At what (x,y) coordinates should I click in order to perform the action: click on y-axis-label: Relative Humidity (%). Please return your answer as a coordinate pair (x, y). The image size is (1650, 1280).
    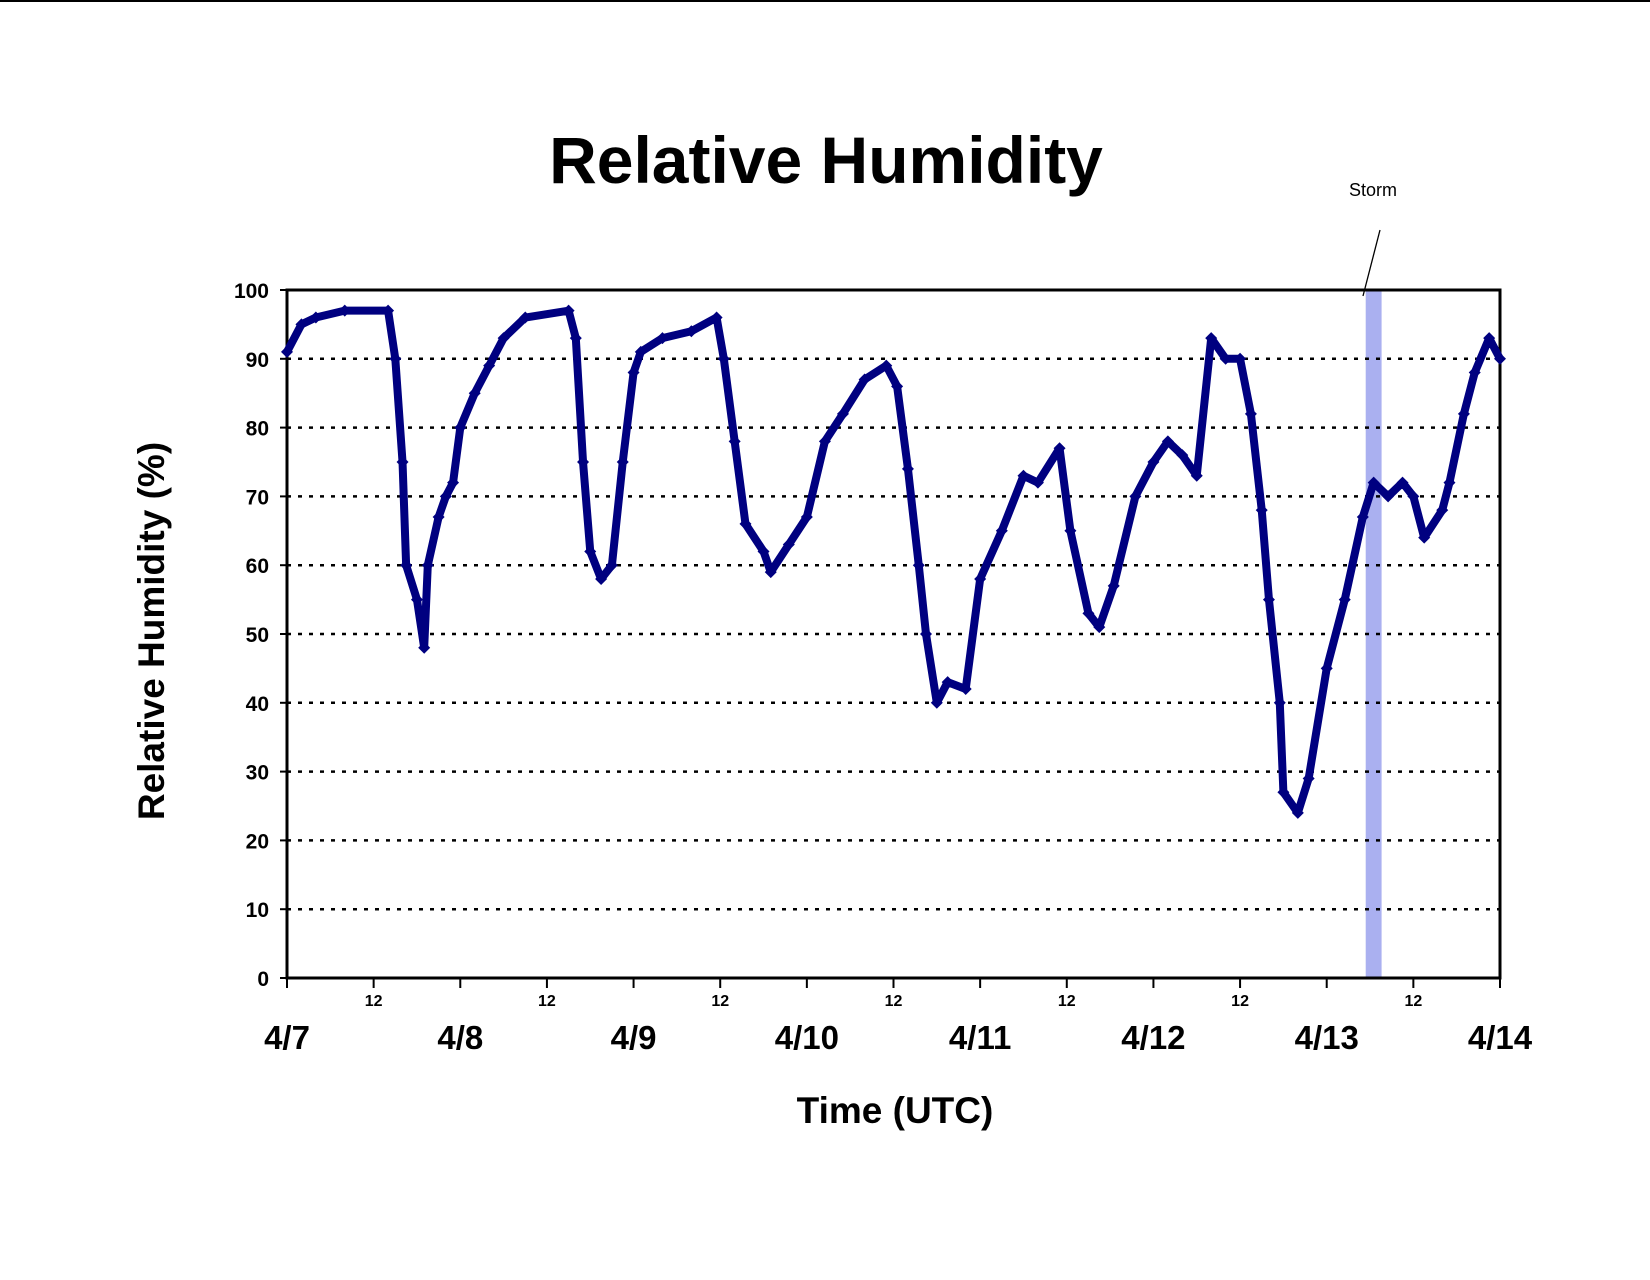
    Looking at the image, I should click on (151, 631).